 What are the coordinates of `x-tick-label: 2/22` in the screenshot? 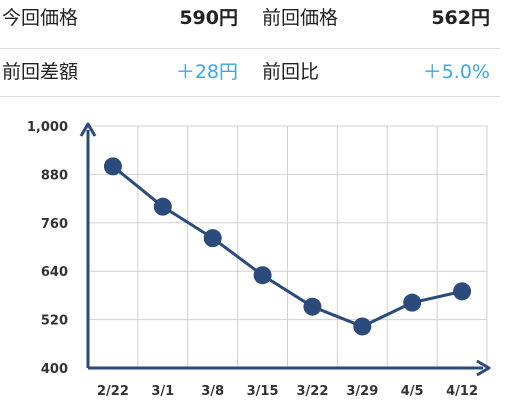 It's located at (113, 391).